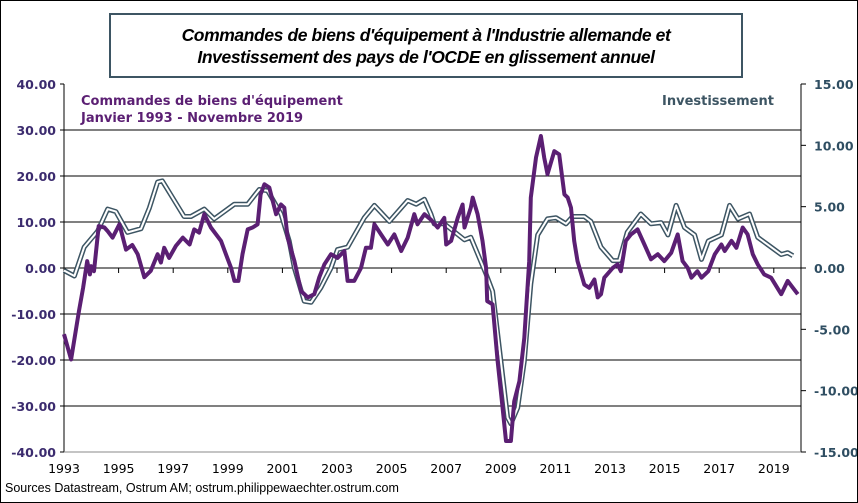  What do you see at coordinates (33, 314) in the screenshot?
I see `left-axis-tick-label: -10.00` at bounding box center [33, 314].